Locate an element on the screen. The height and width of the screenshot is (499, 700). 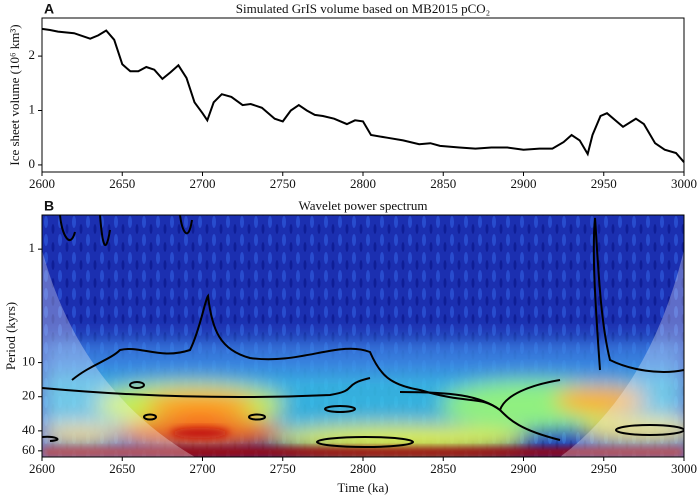
y-axis-label: Ice sheet volume (10⁶ km³) is located at coordinates (14, 94).